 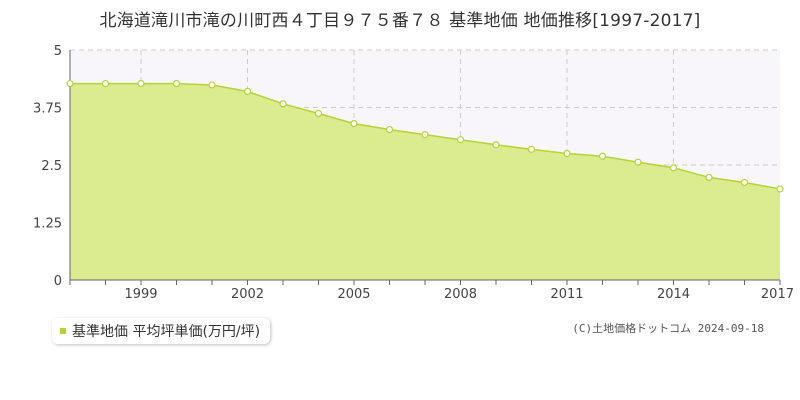 What do you see at coordinates (58, 281) in the screenshot?
I see `y-tick-label: 0` at bounding box center [58, 281].